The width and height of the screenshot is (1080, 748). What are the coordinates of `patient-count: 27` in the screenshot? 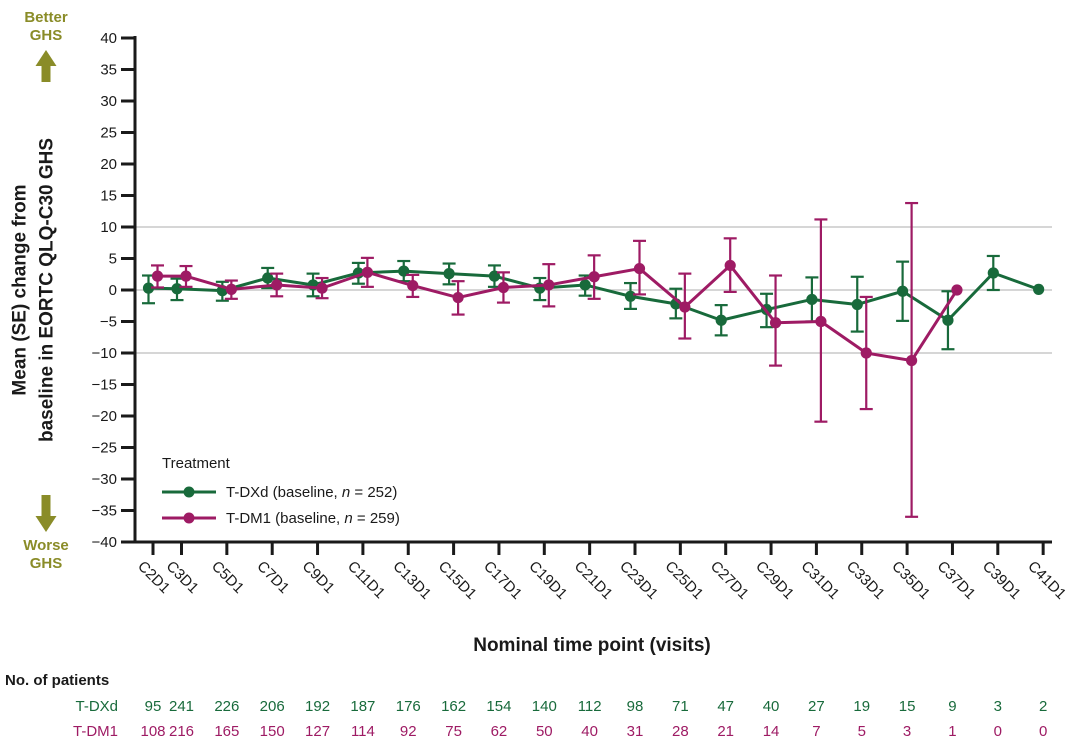 It's located at (816, 706).